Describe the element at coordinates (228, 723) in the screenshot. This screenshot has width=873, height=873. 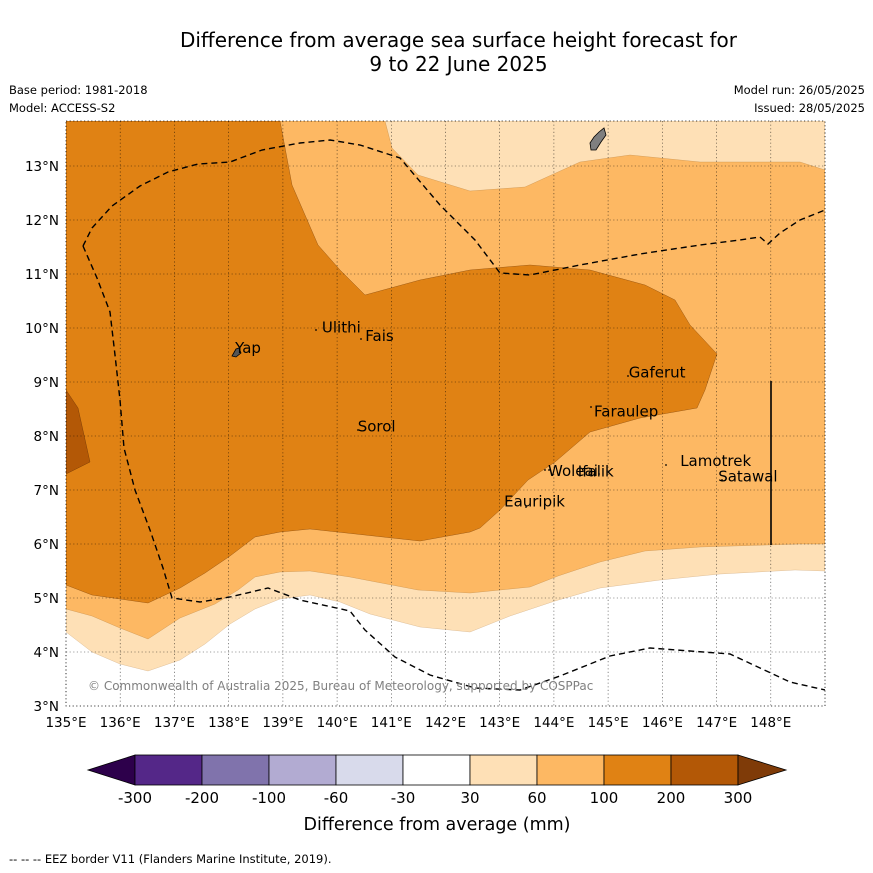
I see `lon-tick-label: 138°E` at that location.